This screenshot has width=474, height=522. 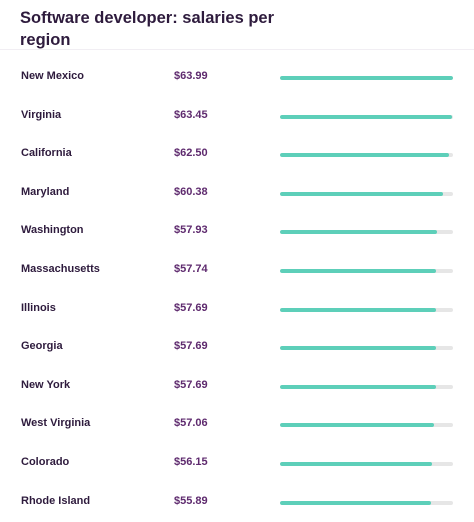 I want to click on salary-value: $62.50, so click(x=191, y=153).